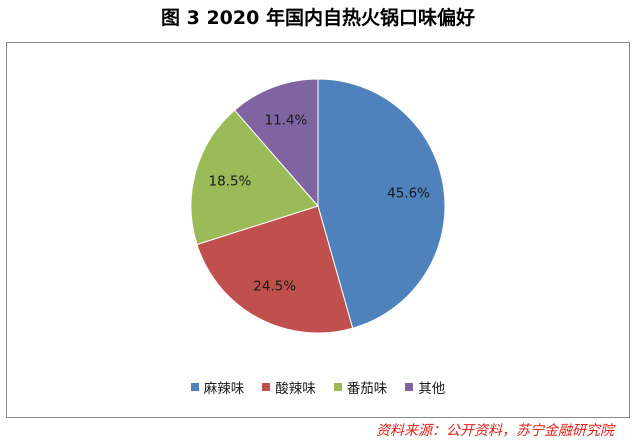 This screenshot has height=443, width=636. I want to click on legend-label-1: 麻辣味, so click(224, 389).